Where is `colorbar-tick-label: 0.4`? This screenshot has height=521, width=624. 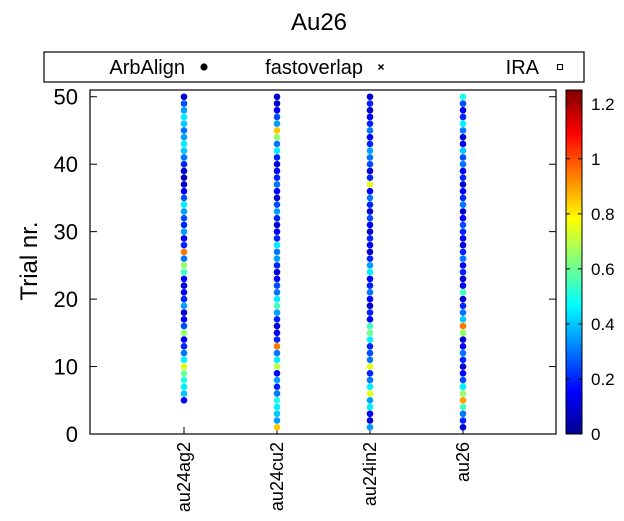
colorbar-tick-label: 0.4 is located at coordinates (603, 324).